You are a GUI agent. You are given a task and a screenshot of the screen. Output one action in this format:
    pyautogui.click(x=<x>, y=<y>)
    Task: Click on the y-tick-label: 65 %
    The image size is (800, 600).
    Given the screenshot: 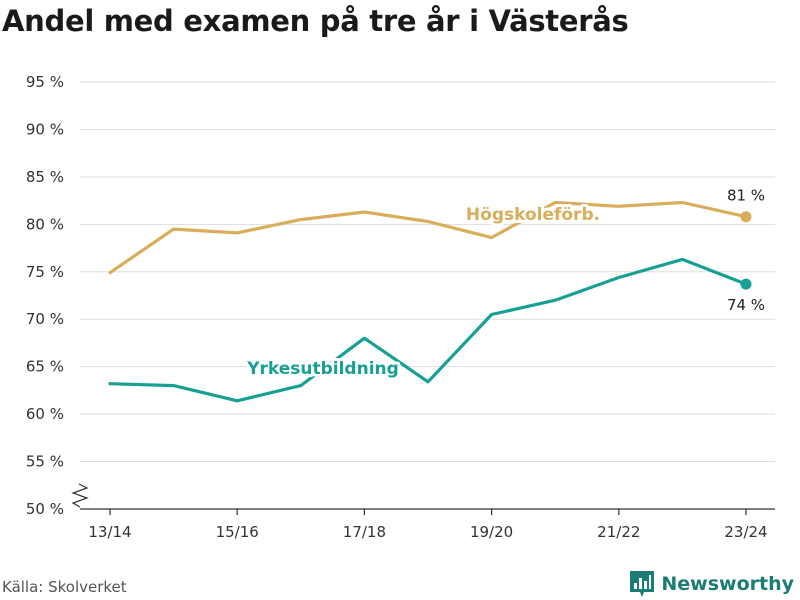 What is the action you would take?
    pyautogui.click(x=45, y=367)
    